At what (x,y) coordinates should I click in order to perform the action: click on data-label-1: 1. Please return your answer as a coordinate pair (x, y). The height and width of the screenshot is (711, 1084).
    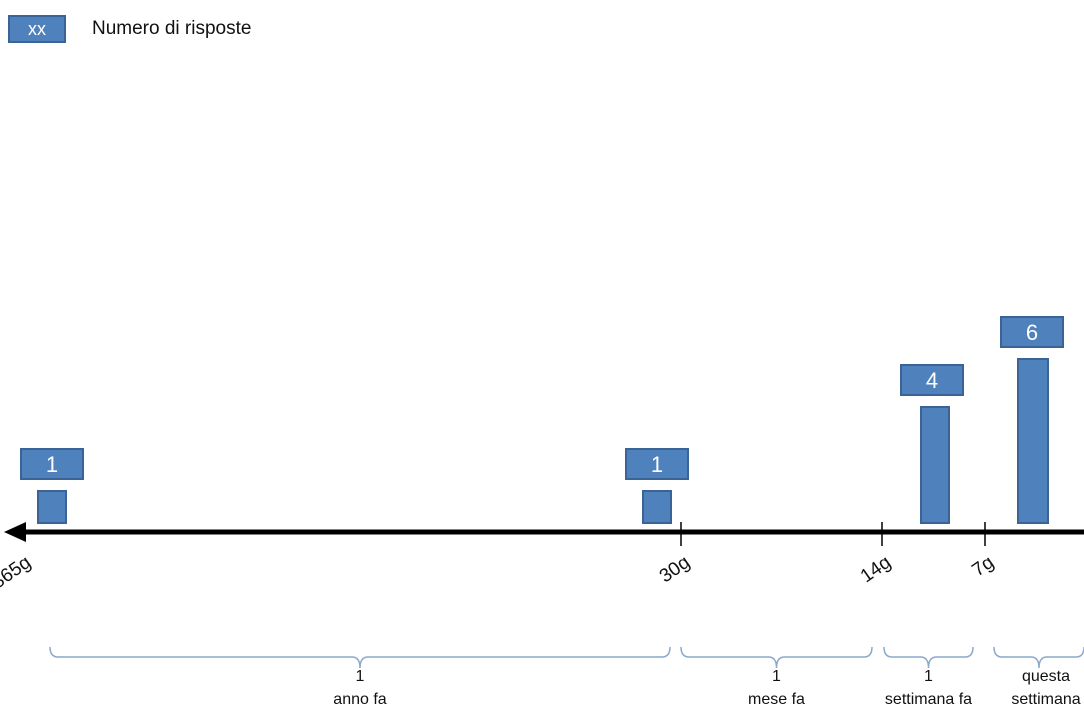
    Looking at the image, I should click on (657, 464).